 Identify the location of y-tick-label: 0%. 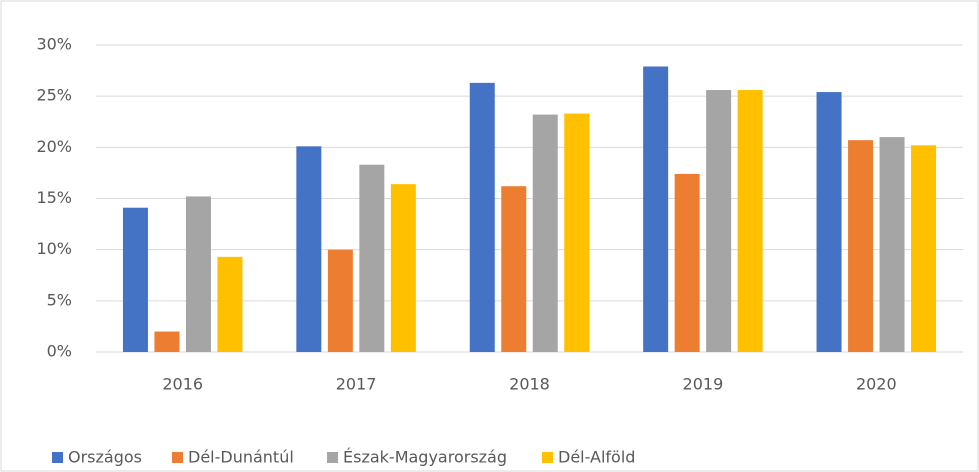
(59, 351).